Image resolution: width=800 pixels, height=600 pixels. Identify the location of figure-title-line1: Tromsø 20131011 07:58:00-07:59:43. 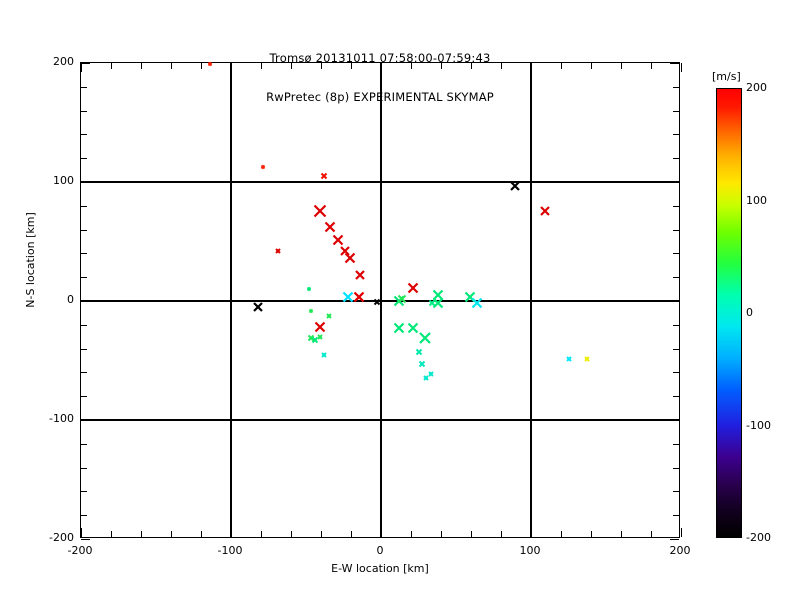
(380, 58).